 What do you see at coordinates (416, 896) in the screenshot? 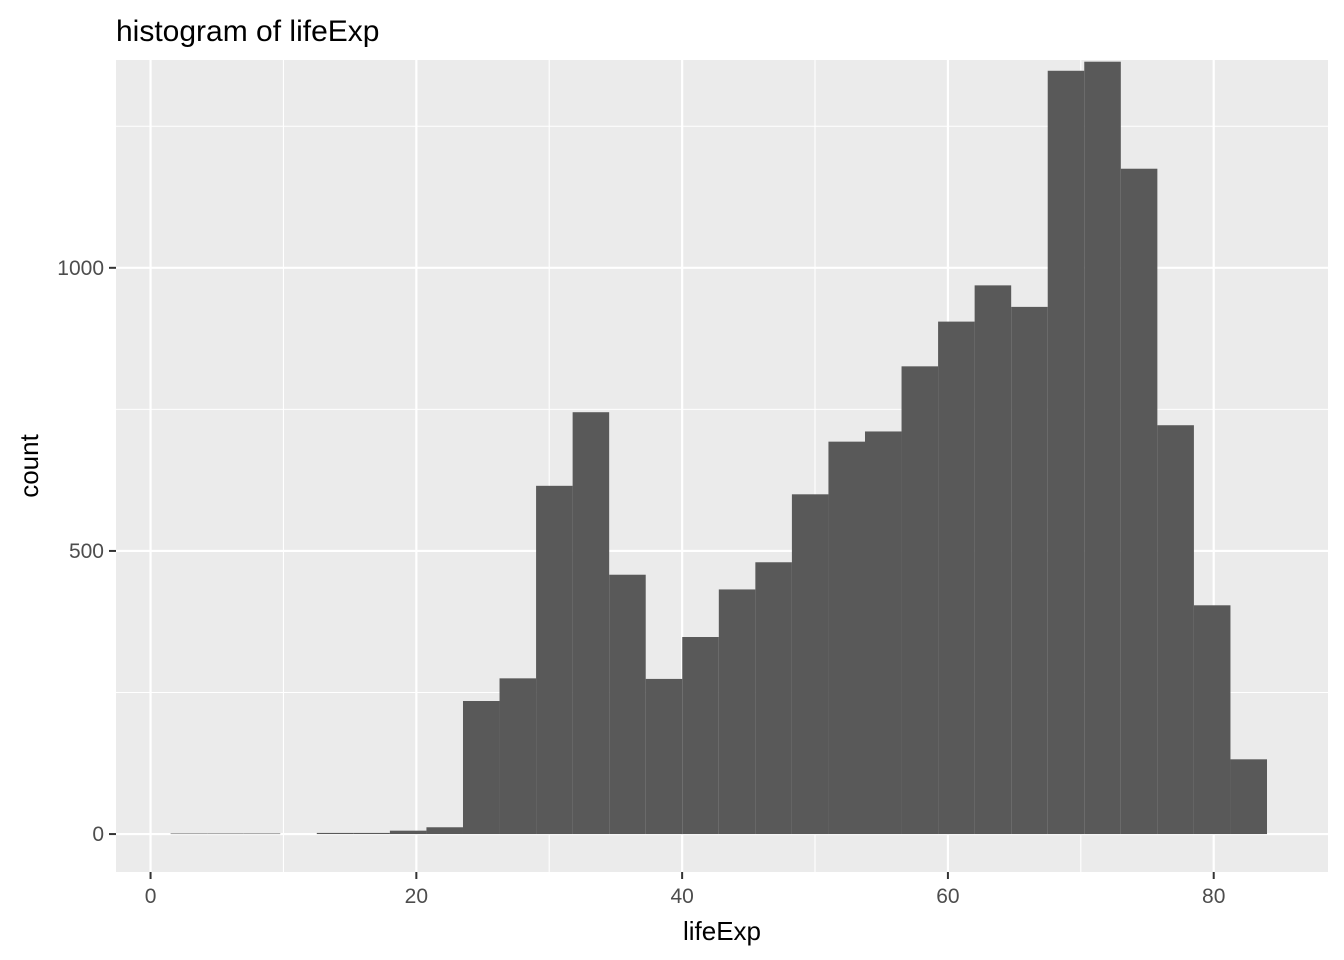
I see `x-tick-label: 20` at bounding box center [416, 896].